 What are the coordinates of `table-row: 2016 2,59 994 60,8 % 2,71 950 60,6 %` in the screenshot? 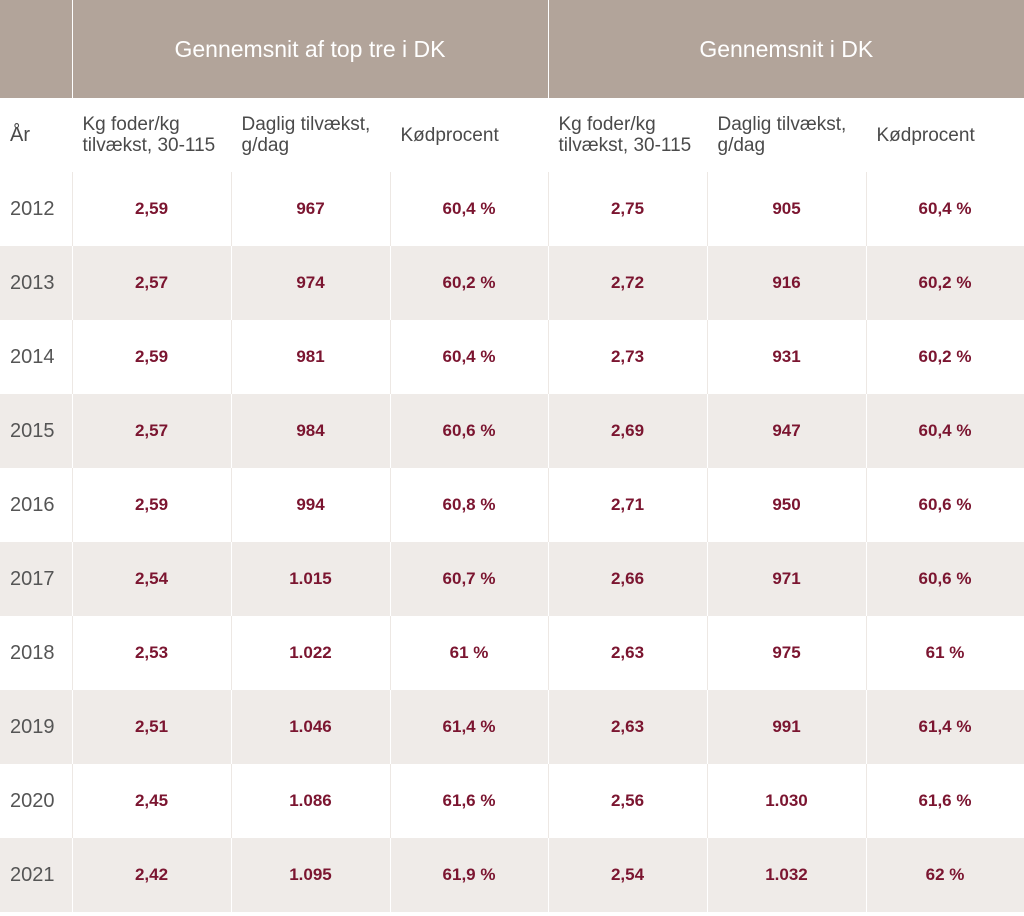 It's located at (512, 505).